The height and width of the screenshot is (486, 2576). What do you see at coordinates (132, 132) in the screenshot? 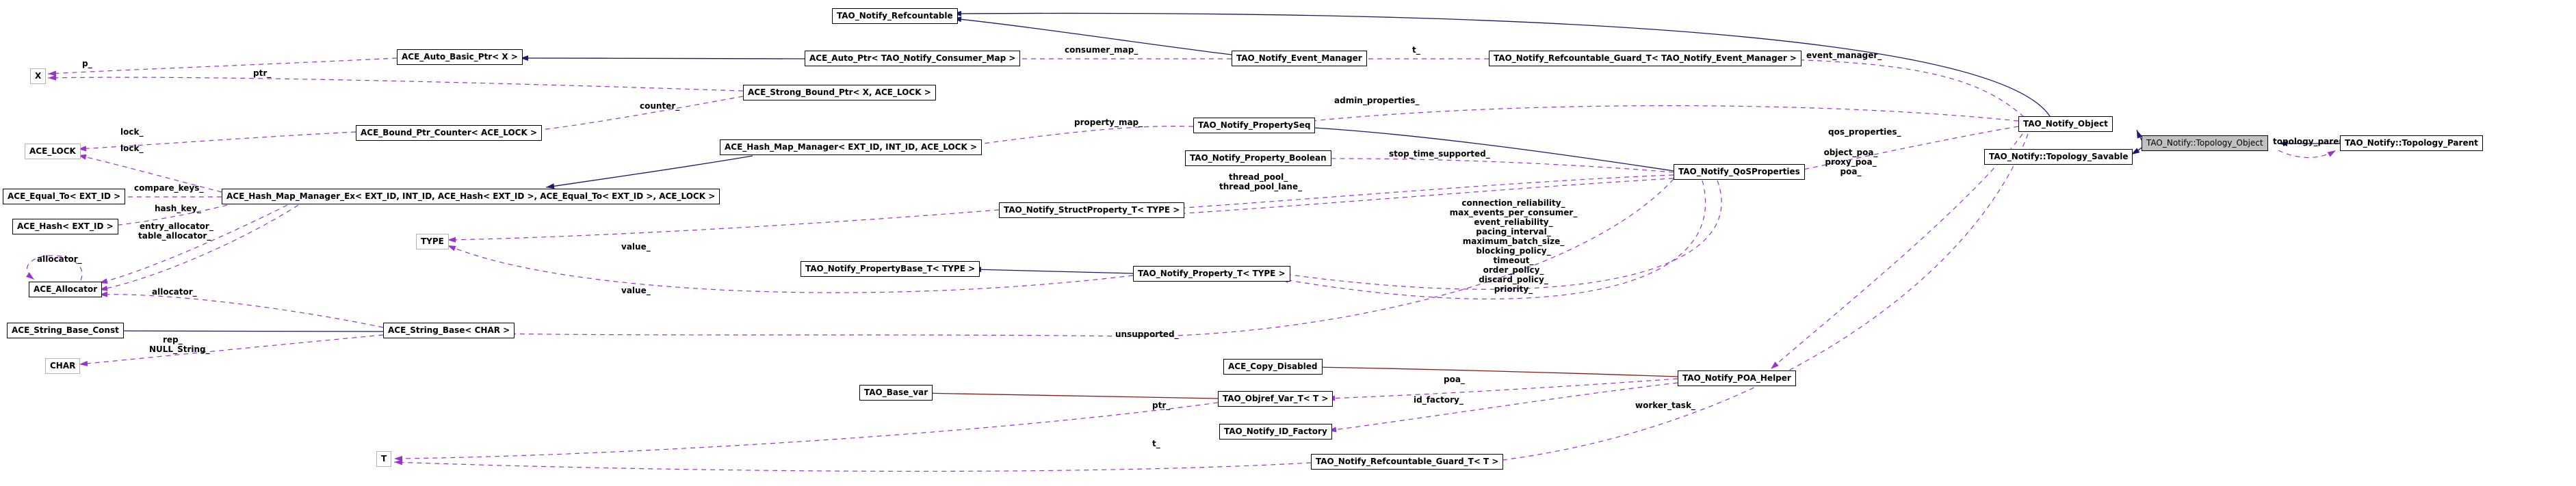
I see `edge-label-lock-1: lock_` at bounding box center [132, 132].